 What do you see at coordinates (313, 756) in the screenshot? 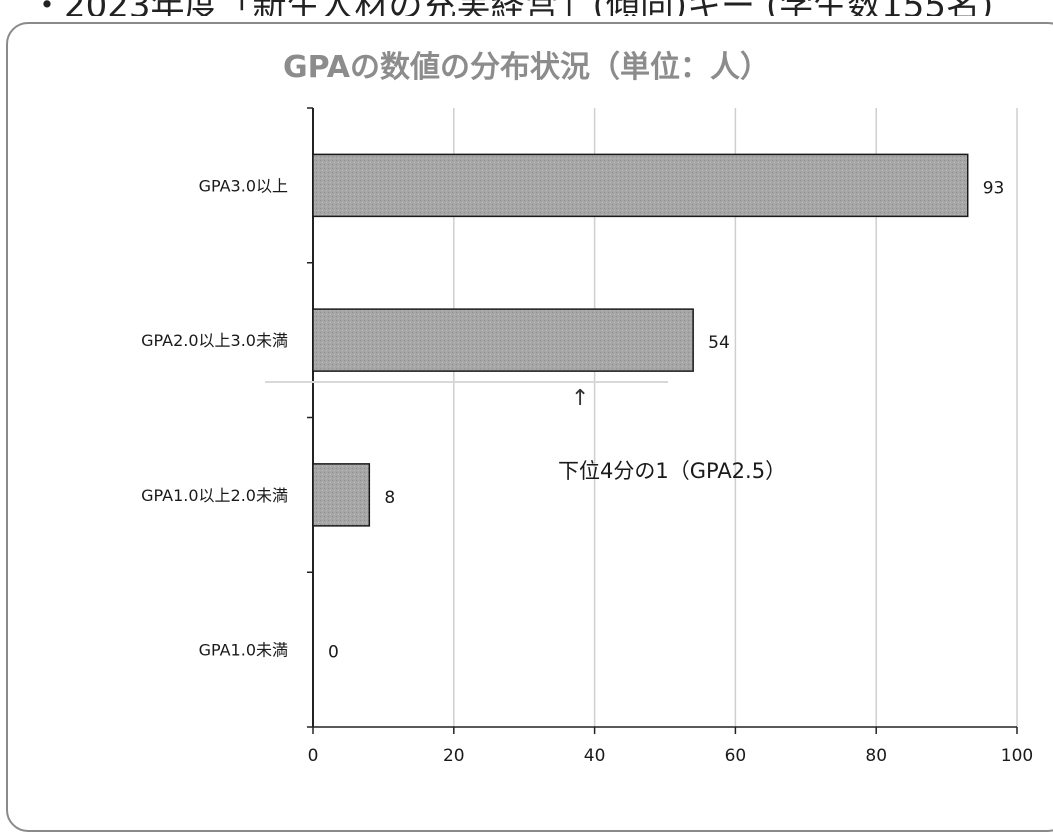
I see `x-tick-label-0: 0` at bounding box center [313, 756].